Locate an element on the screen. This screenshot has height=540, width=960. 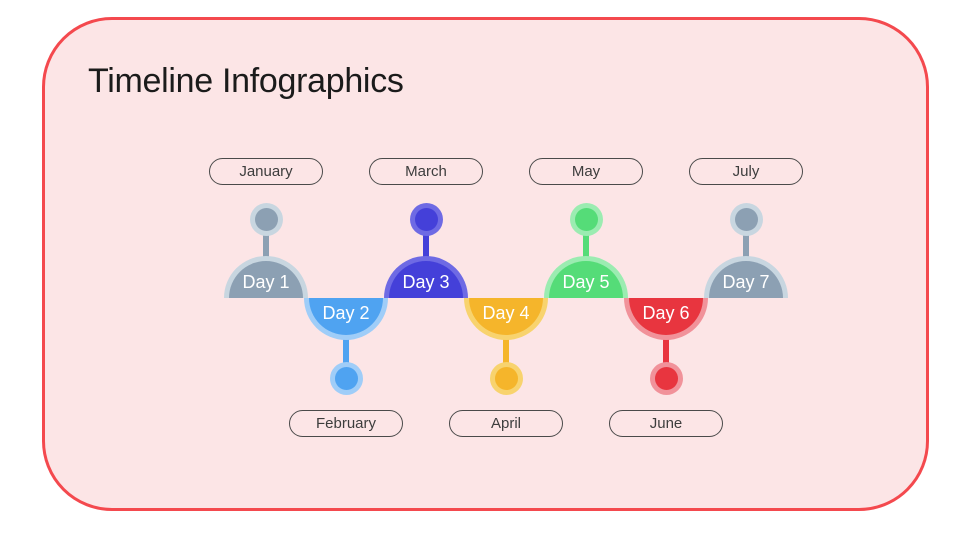
day-semicircle: Day 1 is located at coordinates (266, 277).